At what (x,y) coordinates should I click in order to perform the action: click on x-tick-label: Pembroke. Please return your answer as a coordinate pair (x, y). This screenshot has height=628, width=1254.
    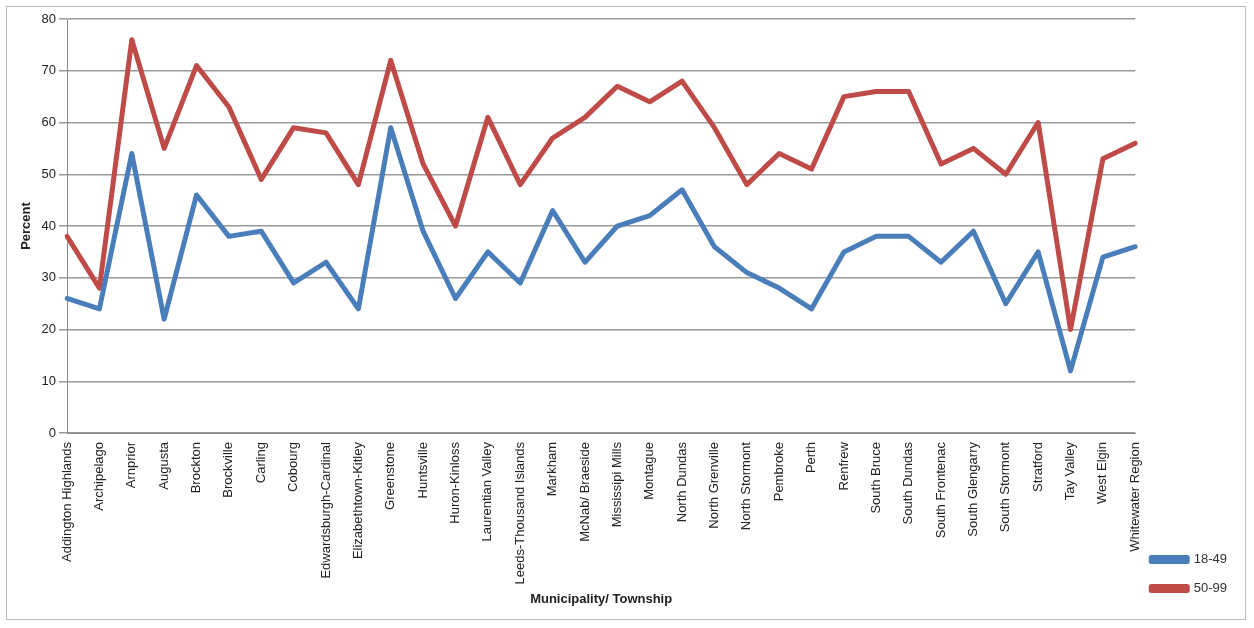
    Looking at the image, I should click on (778, 472).